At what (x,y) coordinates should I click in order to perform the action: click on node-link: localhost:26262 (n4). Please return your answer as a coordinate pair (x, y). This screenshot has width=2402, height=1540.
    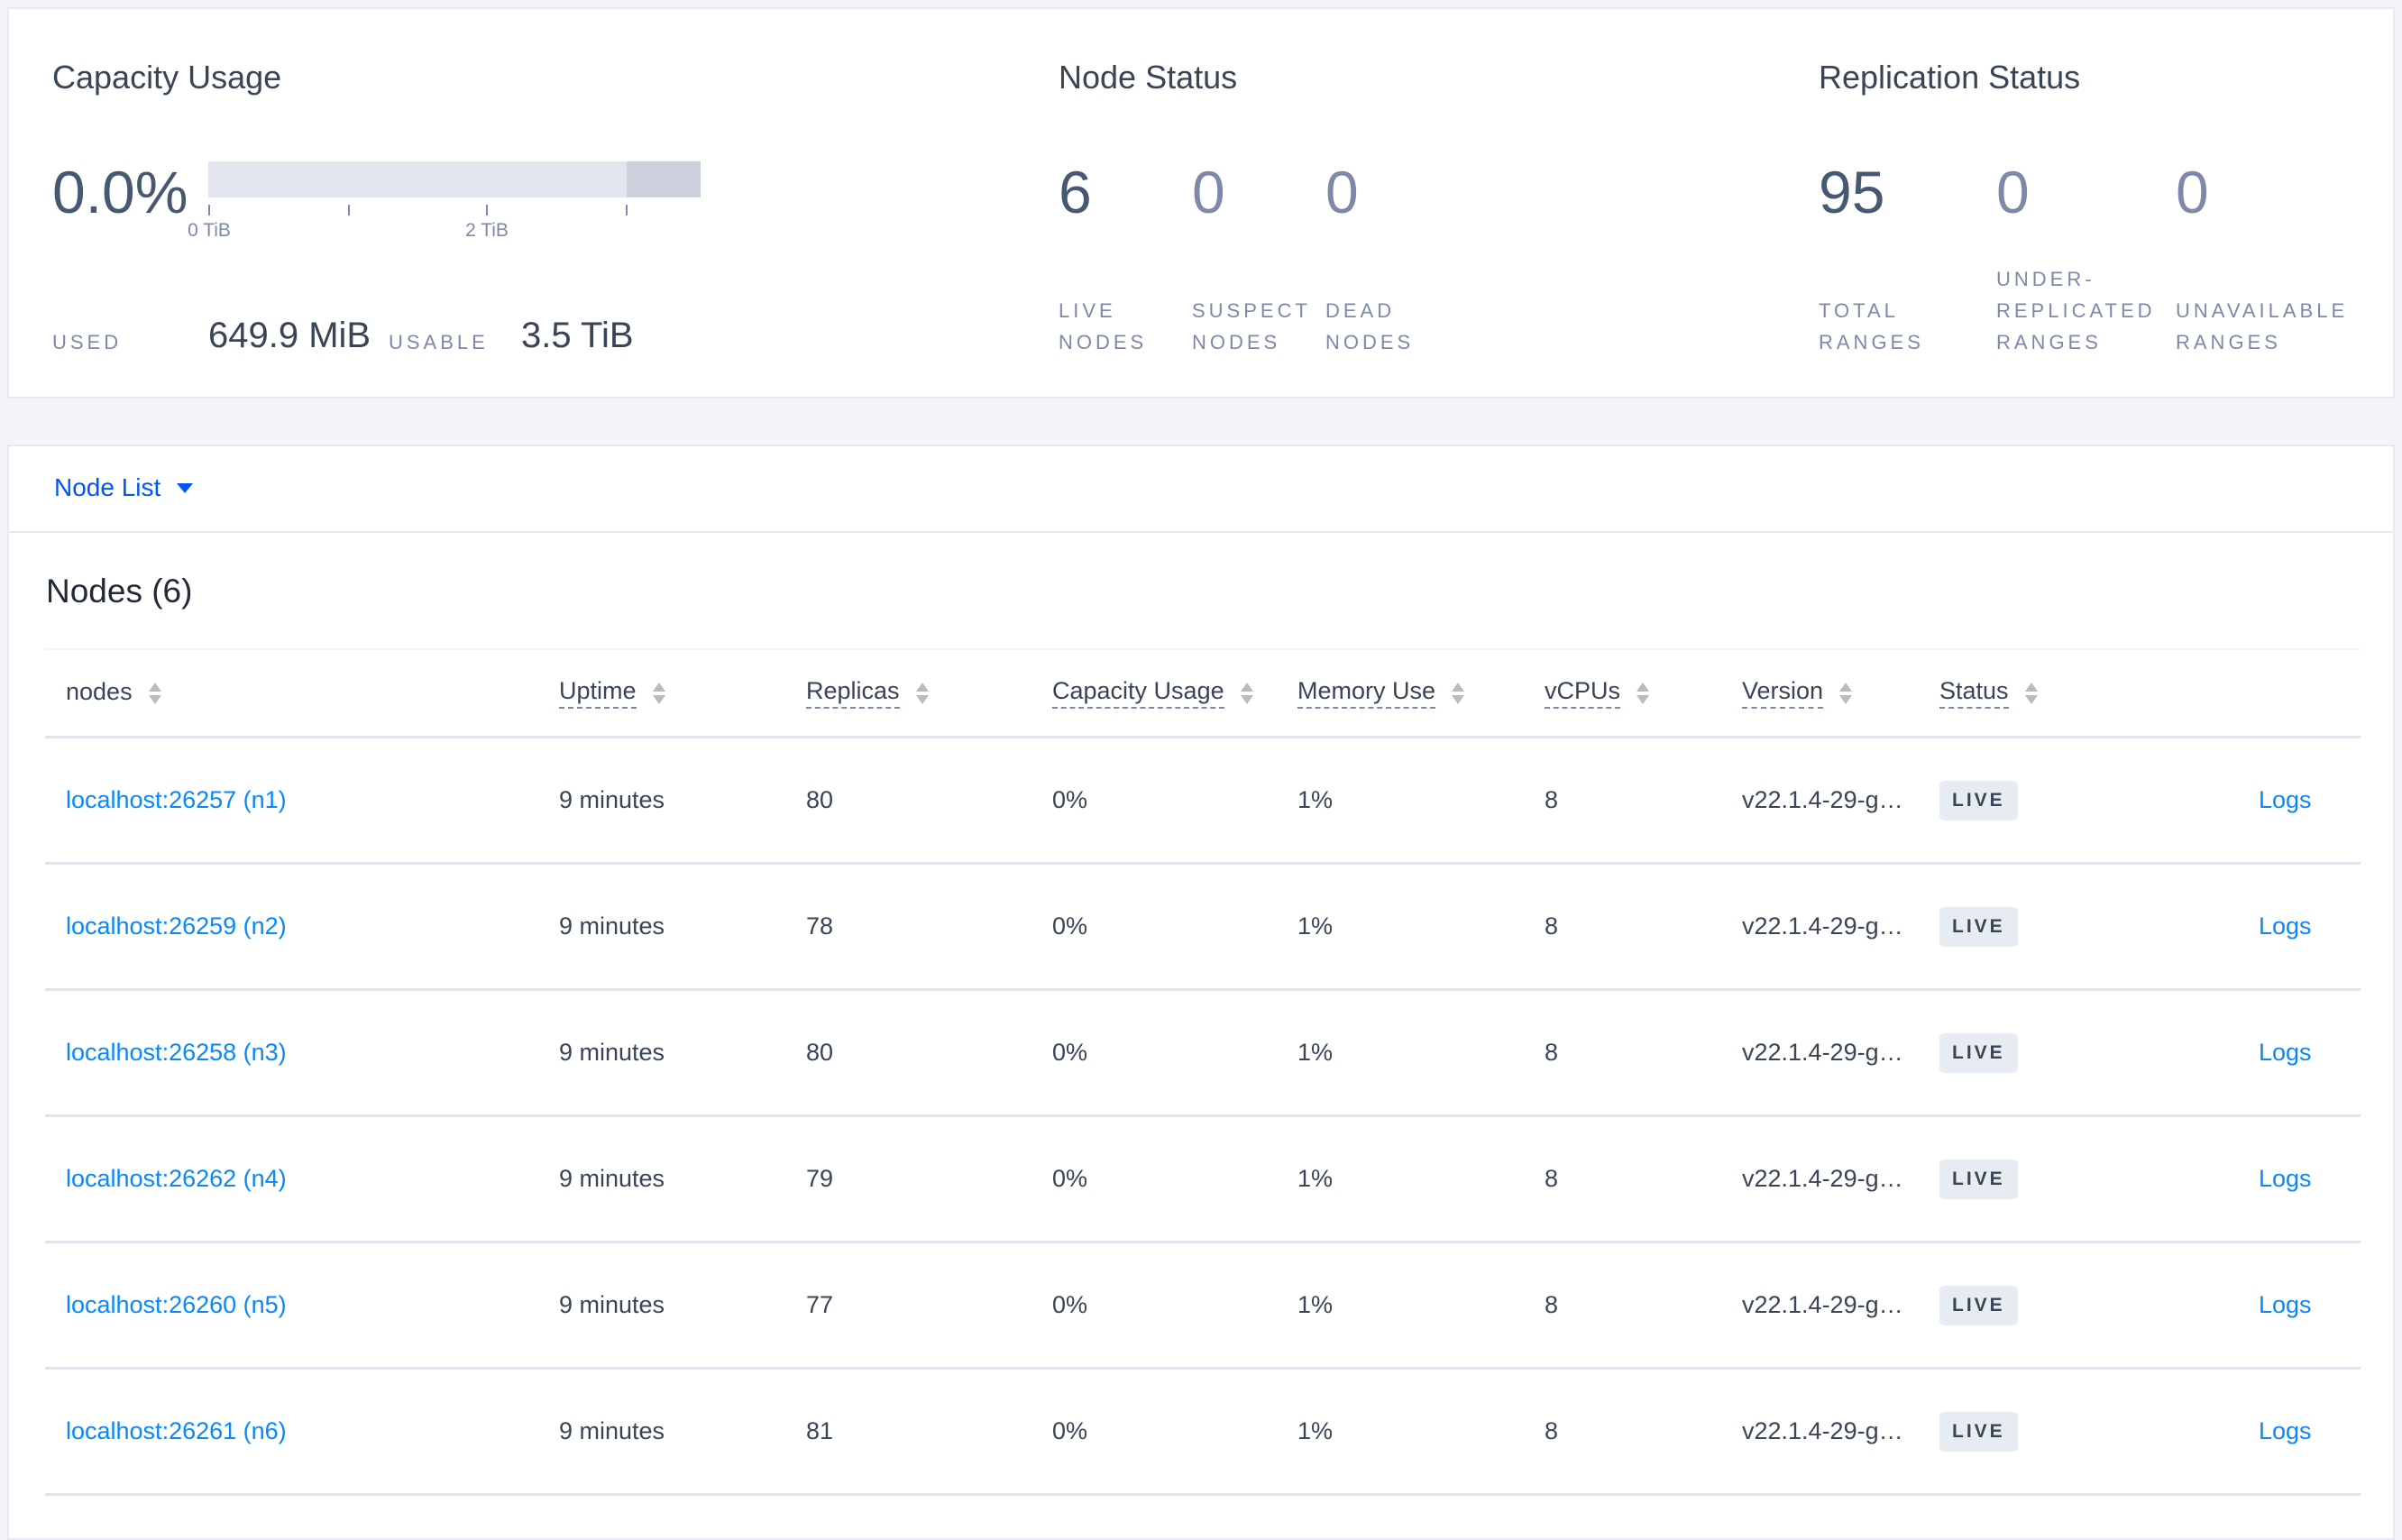
    Looking at the image, I should click on (176, 1178).